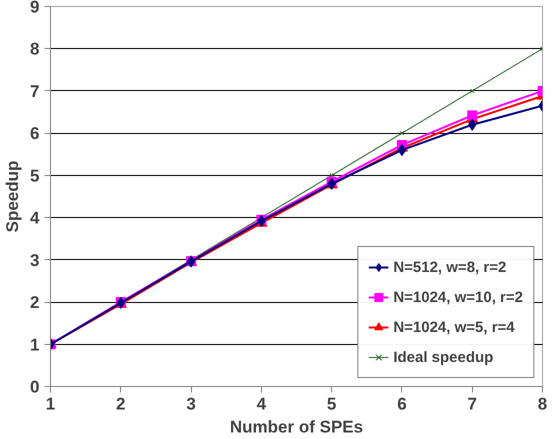 Image resolution: width=556 pixels, height=439 pixels. Describe the element at coordinates (51, 404) in the screenshot. I see `x-tick-label: 1` at that location.